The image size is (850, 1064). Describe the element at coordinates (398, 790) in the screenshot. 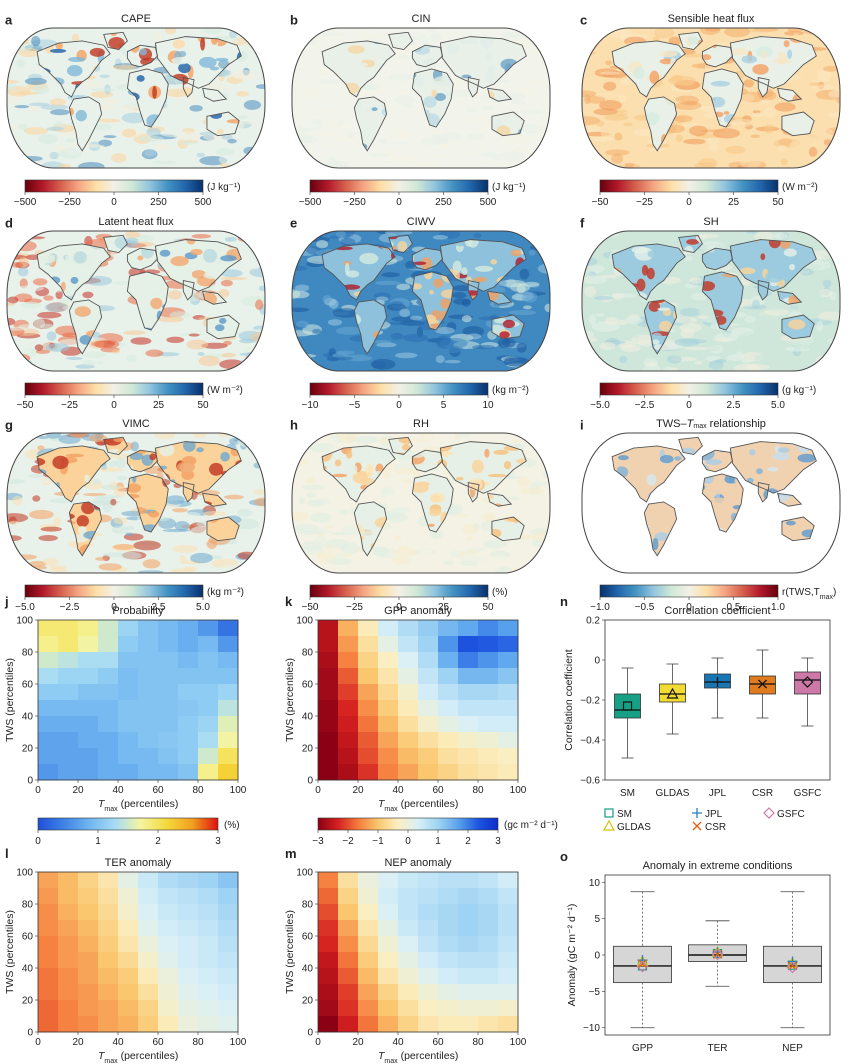

I see `x-tick-label: 40` at that location.